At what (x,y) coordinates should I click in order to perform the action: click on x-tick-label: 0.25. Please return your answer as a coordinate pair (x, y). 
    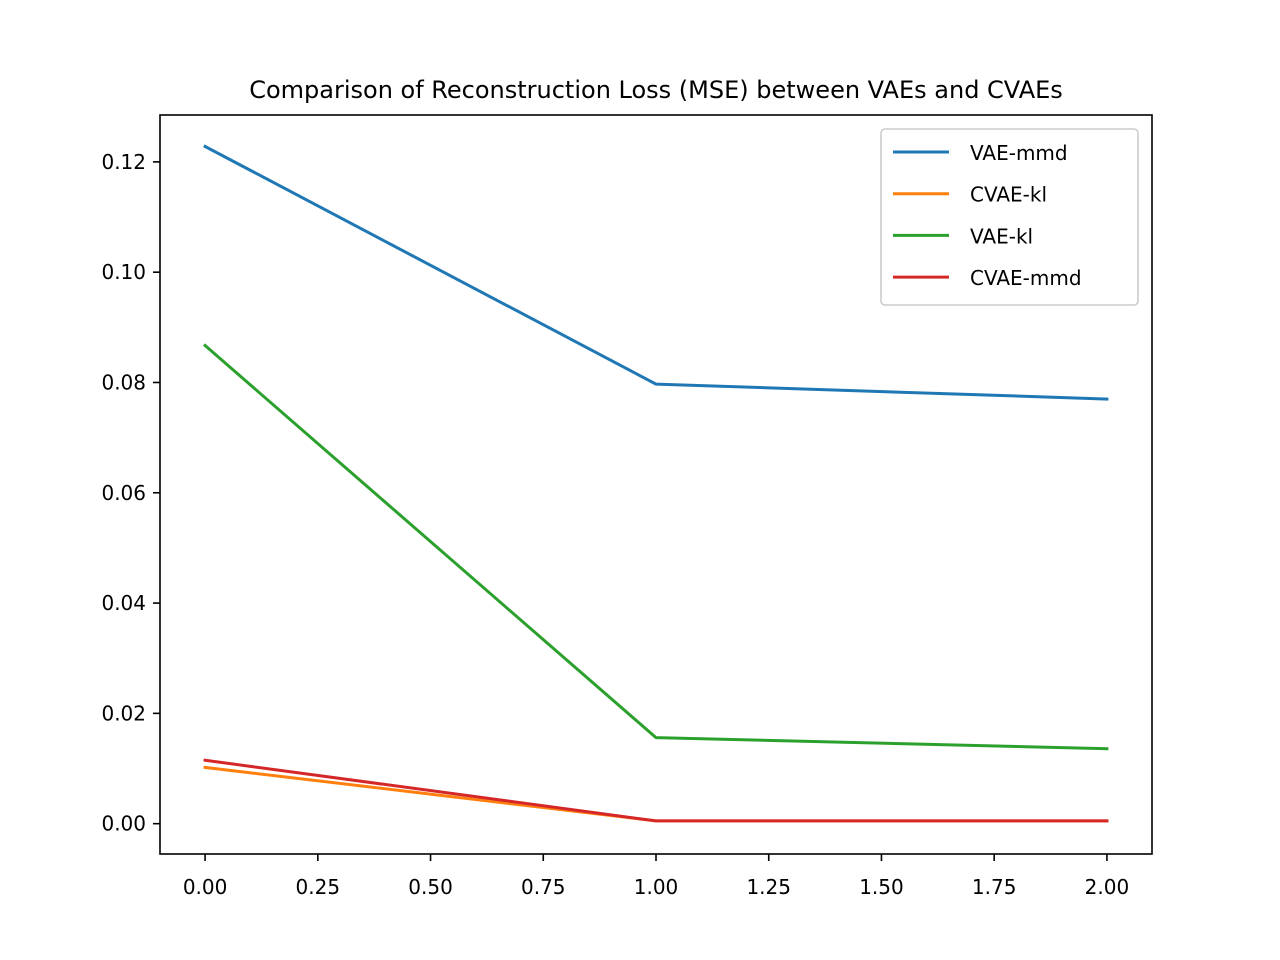
    Looking at the image, I should click on (318, 887).